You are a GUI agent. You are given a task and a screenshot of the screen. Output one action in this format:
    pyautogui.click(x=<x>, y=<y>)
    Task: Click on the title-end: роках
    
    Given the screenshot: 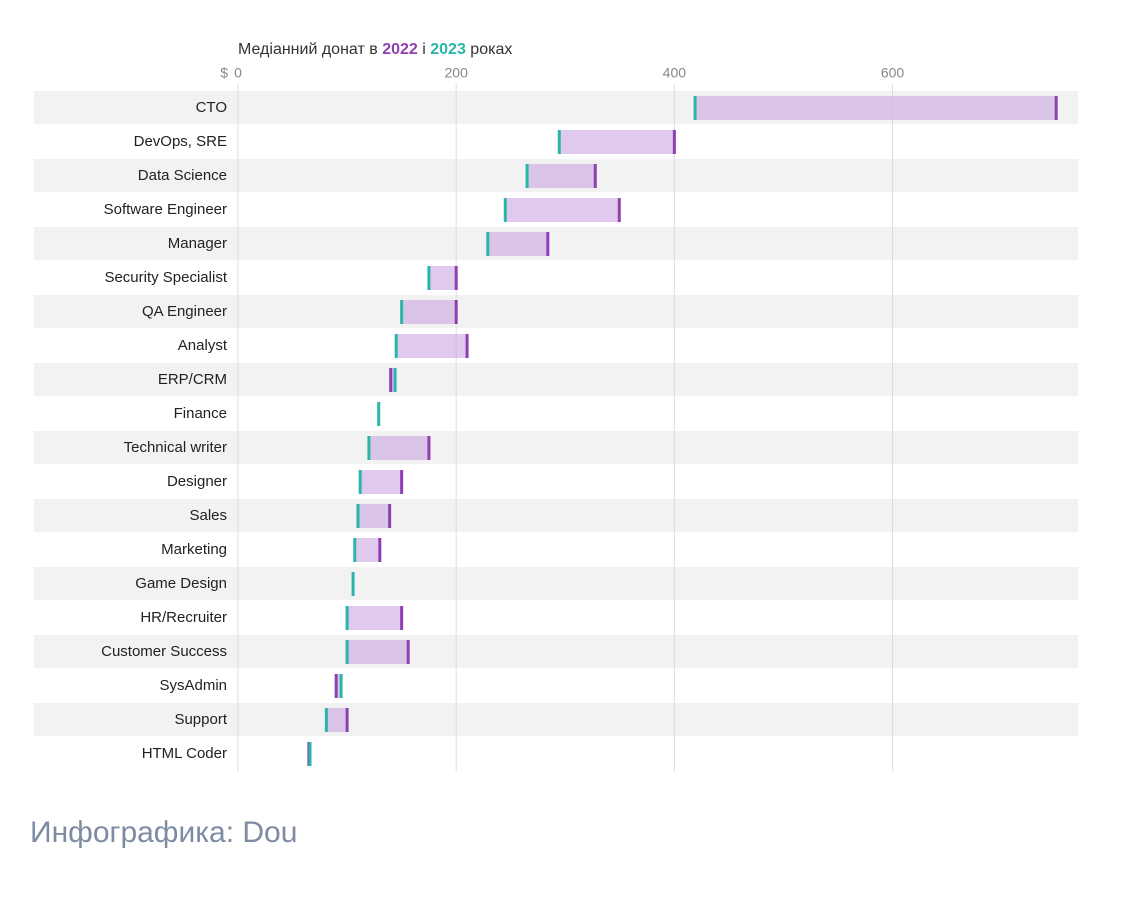 What is the action you would take?
    pyautogui.click(x=491, y=49)
    